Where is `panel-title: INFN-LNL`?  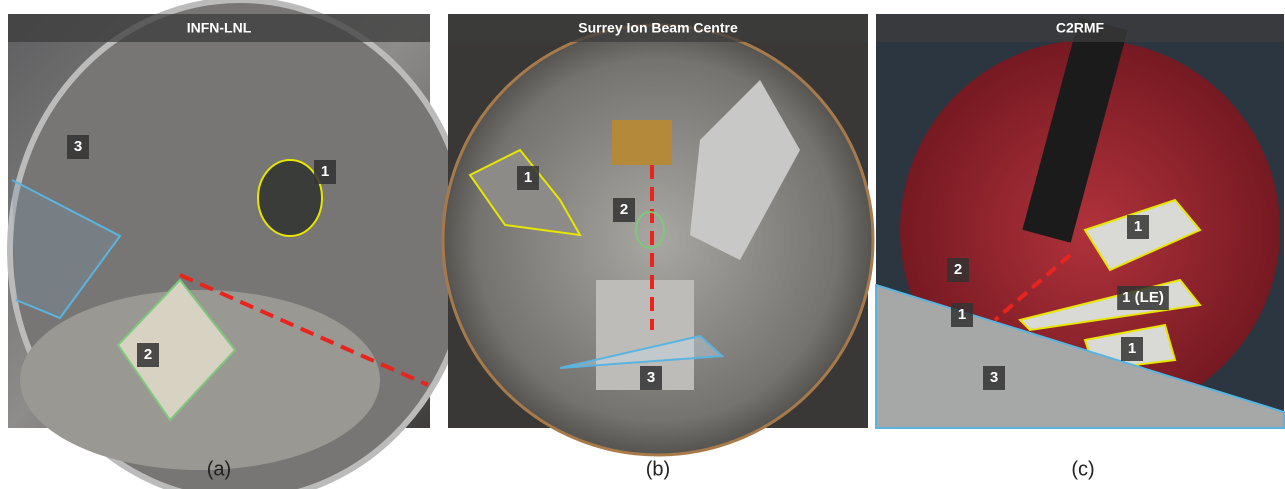 panel-title: INFN-LNL is located at coordinates (219, 28).